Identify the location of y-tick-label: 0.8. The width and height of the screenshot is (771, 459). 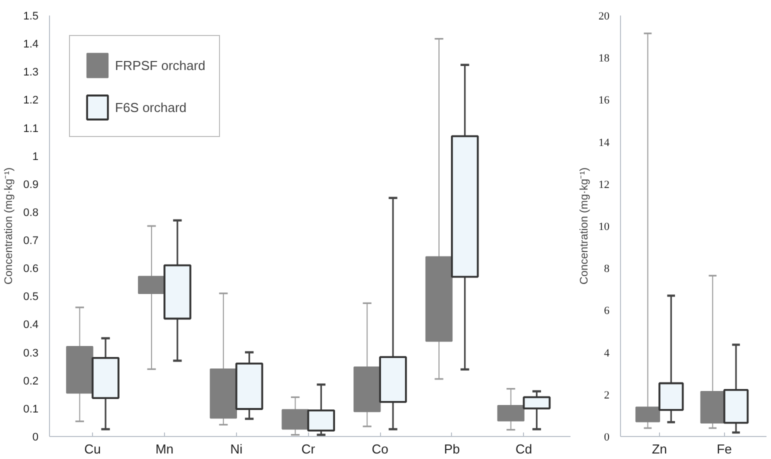
(31, 212).